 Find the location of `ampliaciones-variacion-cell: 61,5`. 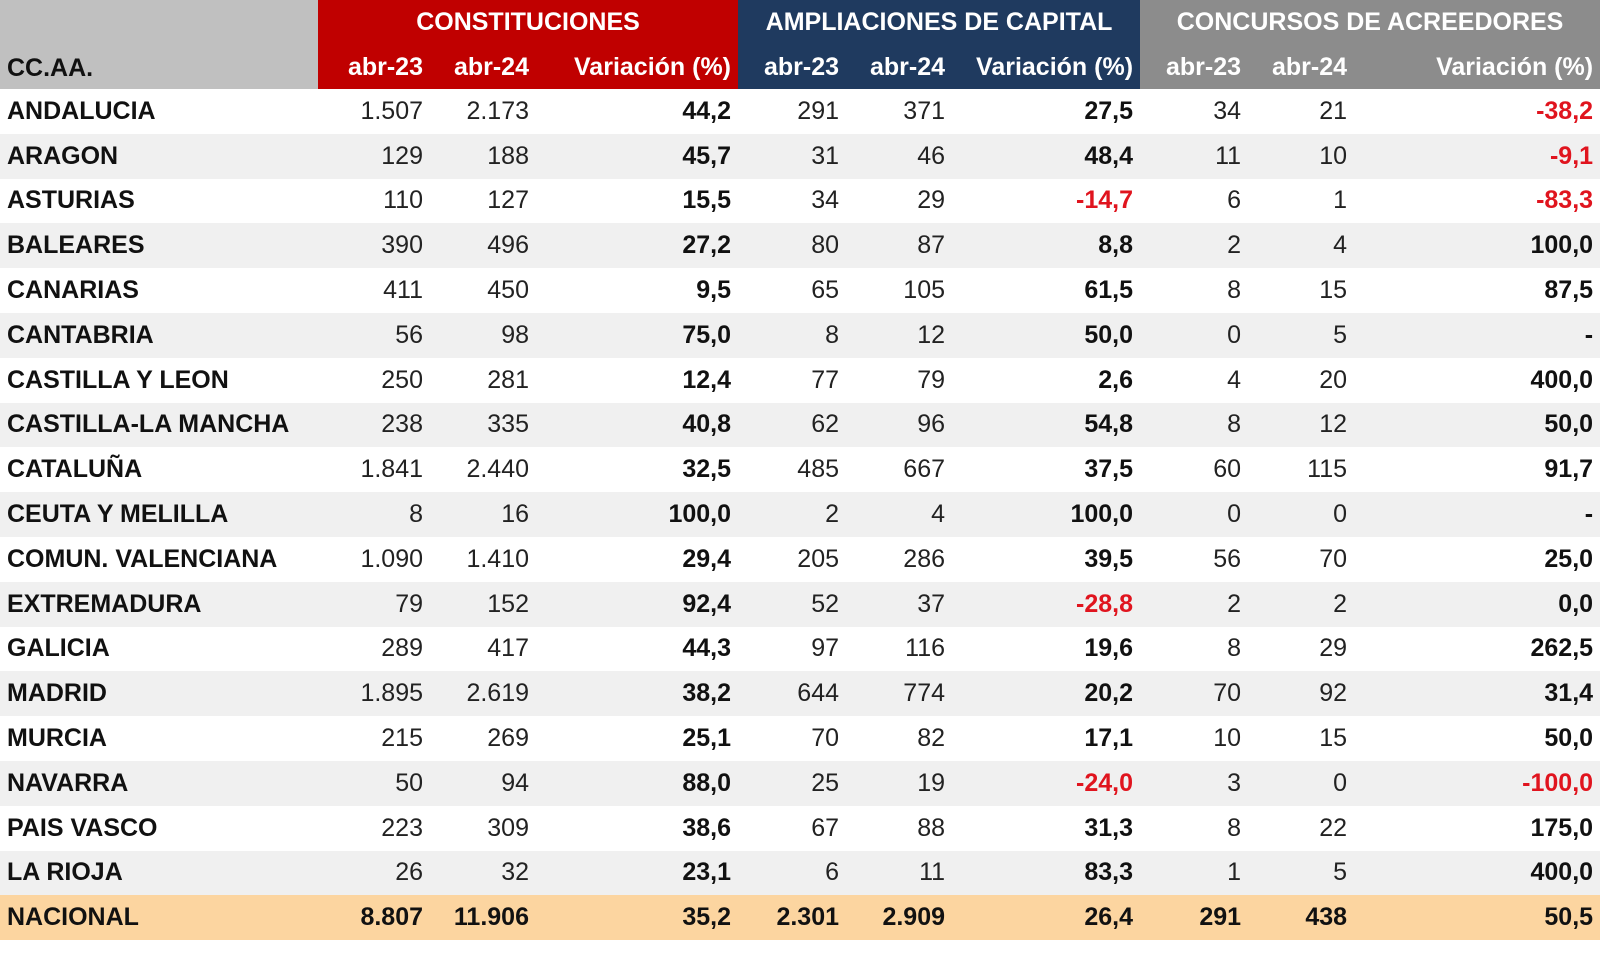

ampliaciones-variacion-cell: 61,5 is located at coordinates (1109, 290).